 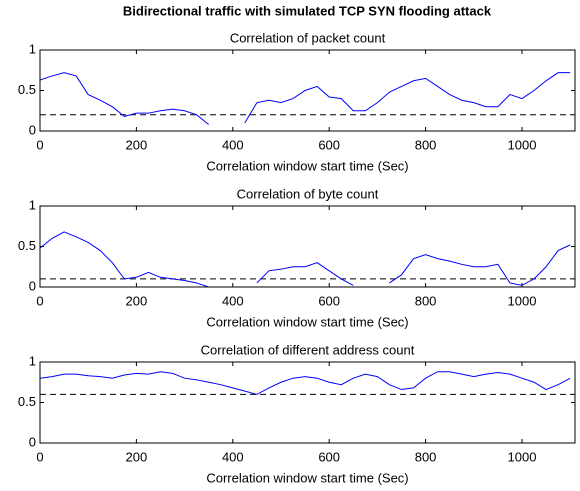 What do you see at coordinates (308, 349) in the screenshot?
I see `subplot-title: Correlation of different address count` at bounding box center [308, 349].